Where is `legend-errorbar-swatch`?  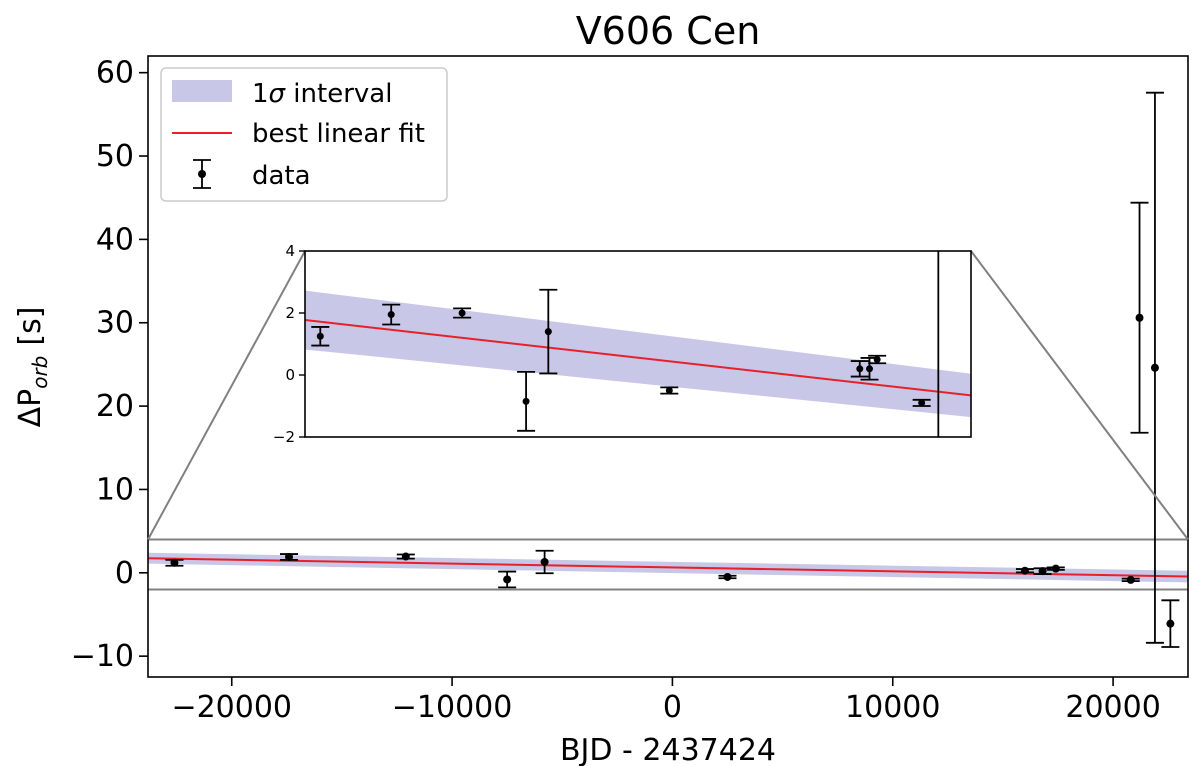
legend-errorbar-swatch is located at coordinates (202, 174).